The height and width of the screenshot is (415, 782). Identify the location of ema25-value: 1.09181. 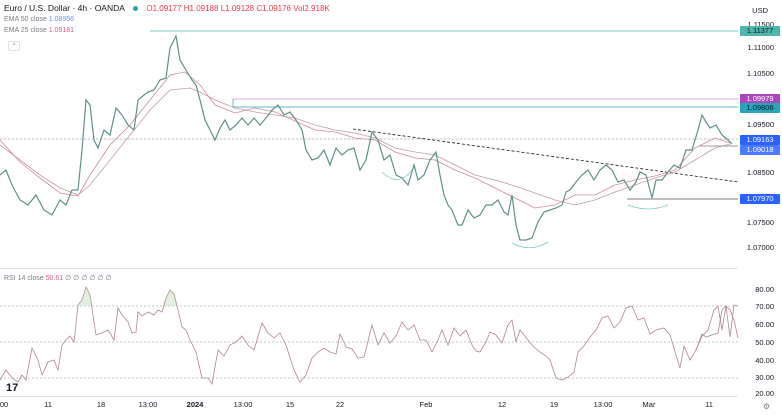
(61, 30).